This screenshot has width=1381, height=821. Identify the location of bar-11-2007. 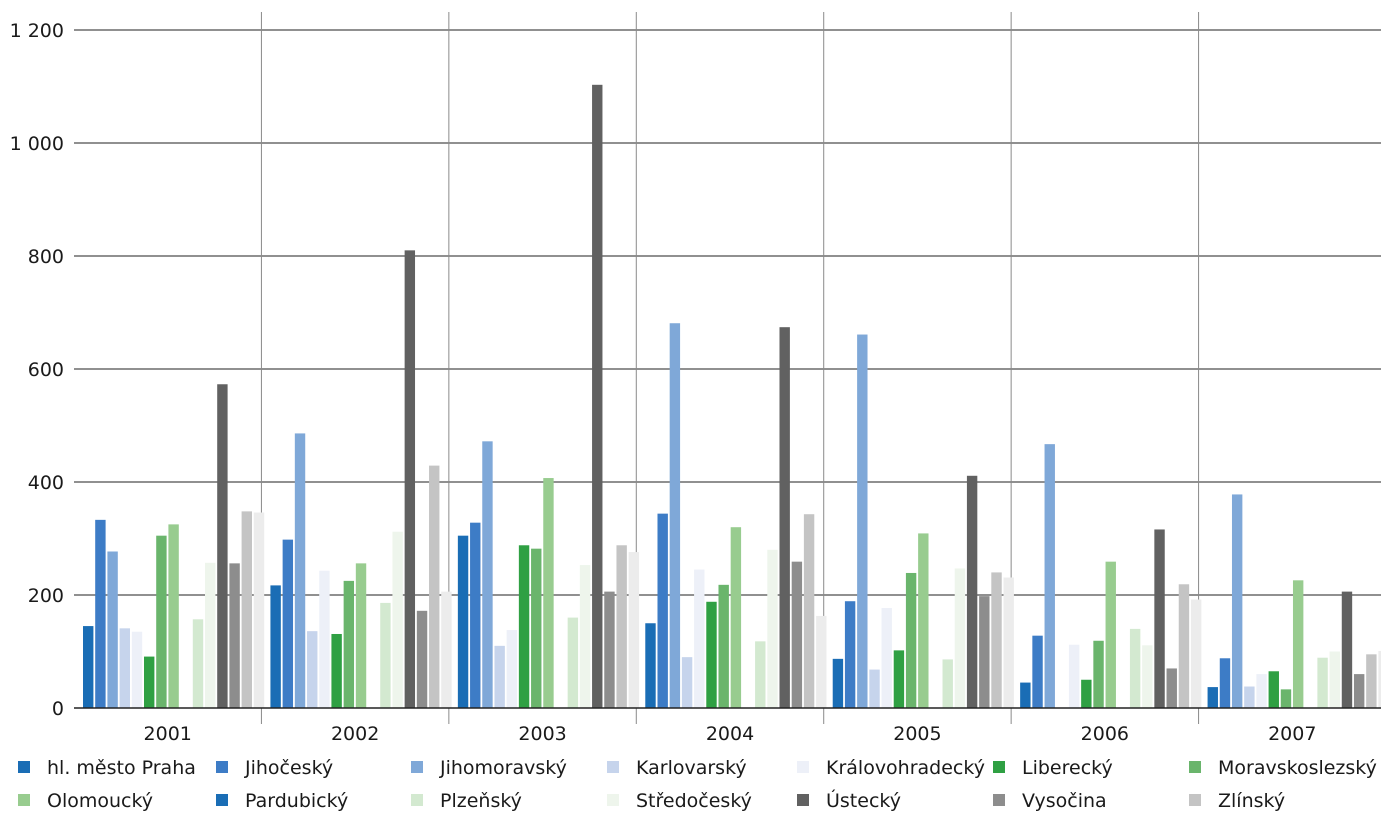
(1334, 679).